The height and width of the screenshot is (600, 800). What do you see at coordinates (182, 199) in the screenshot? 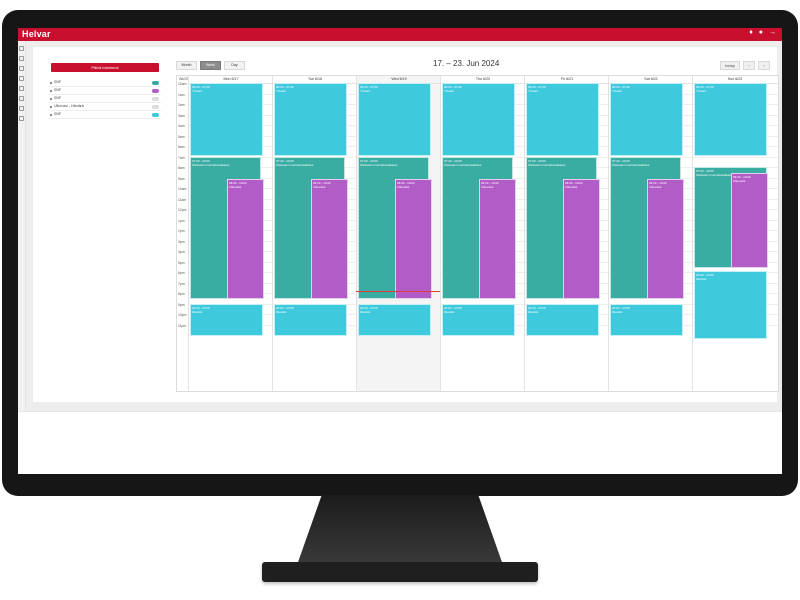
I see `hour-label: 11am` at bounding box center [182, 199].